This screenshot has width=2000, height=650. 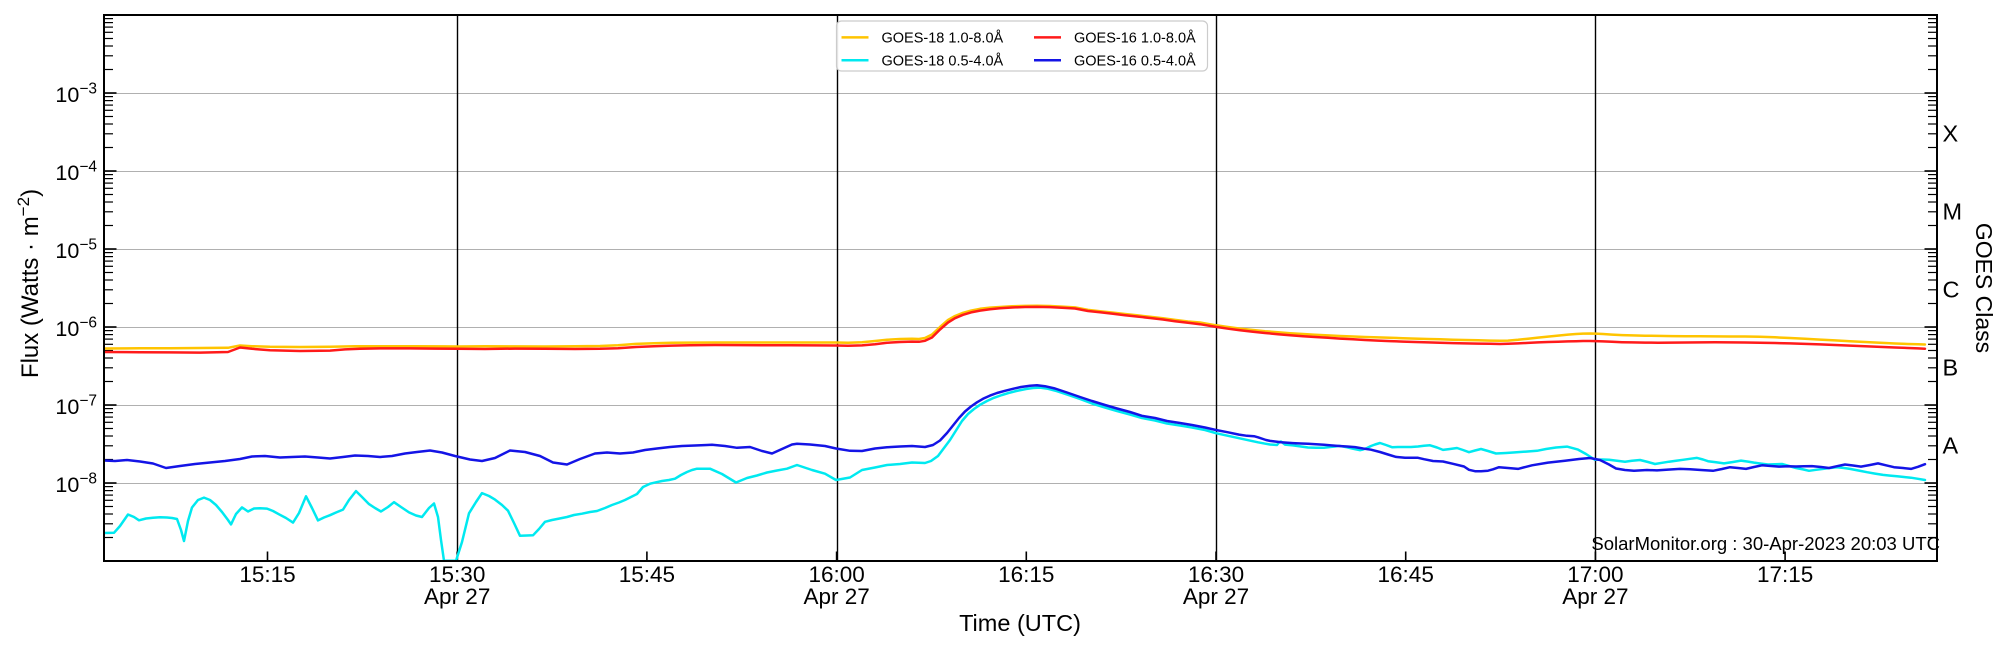 What do you see at coordinates (1951, 368) in the screenshot?
I see `svg-text: B` at bounding box center [1951, 368].